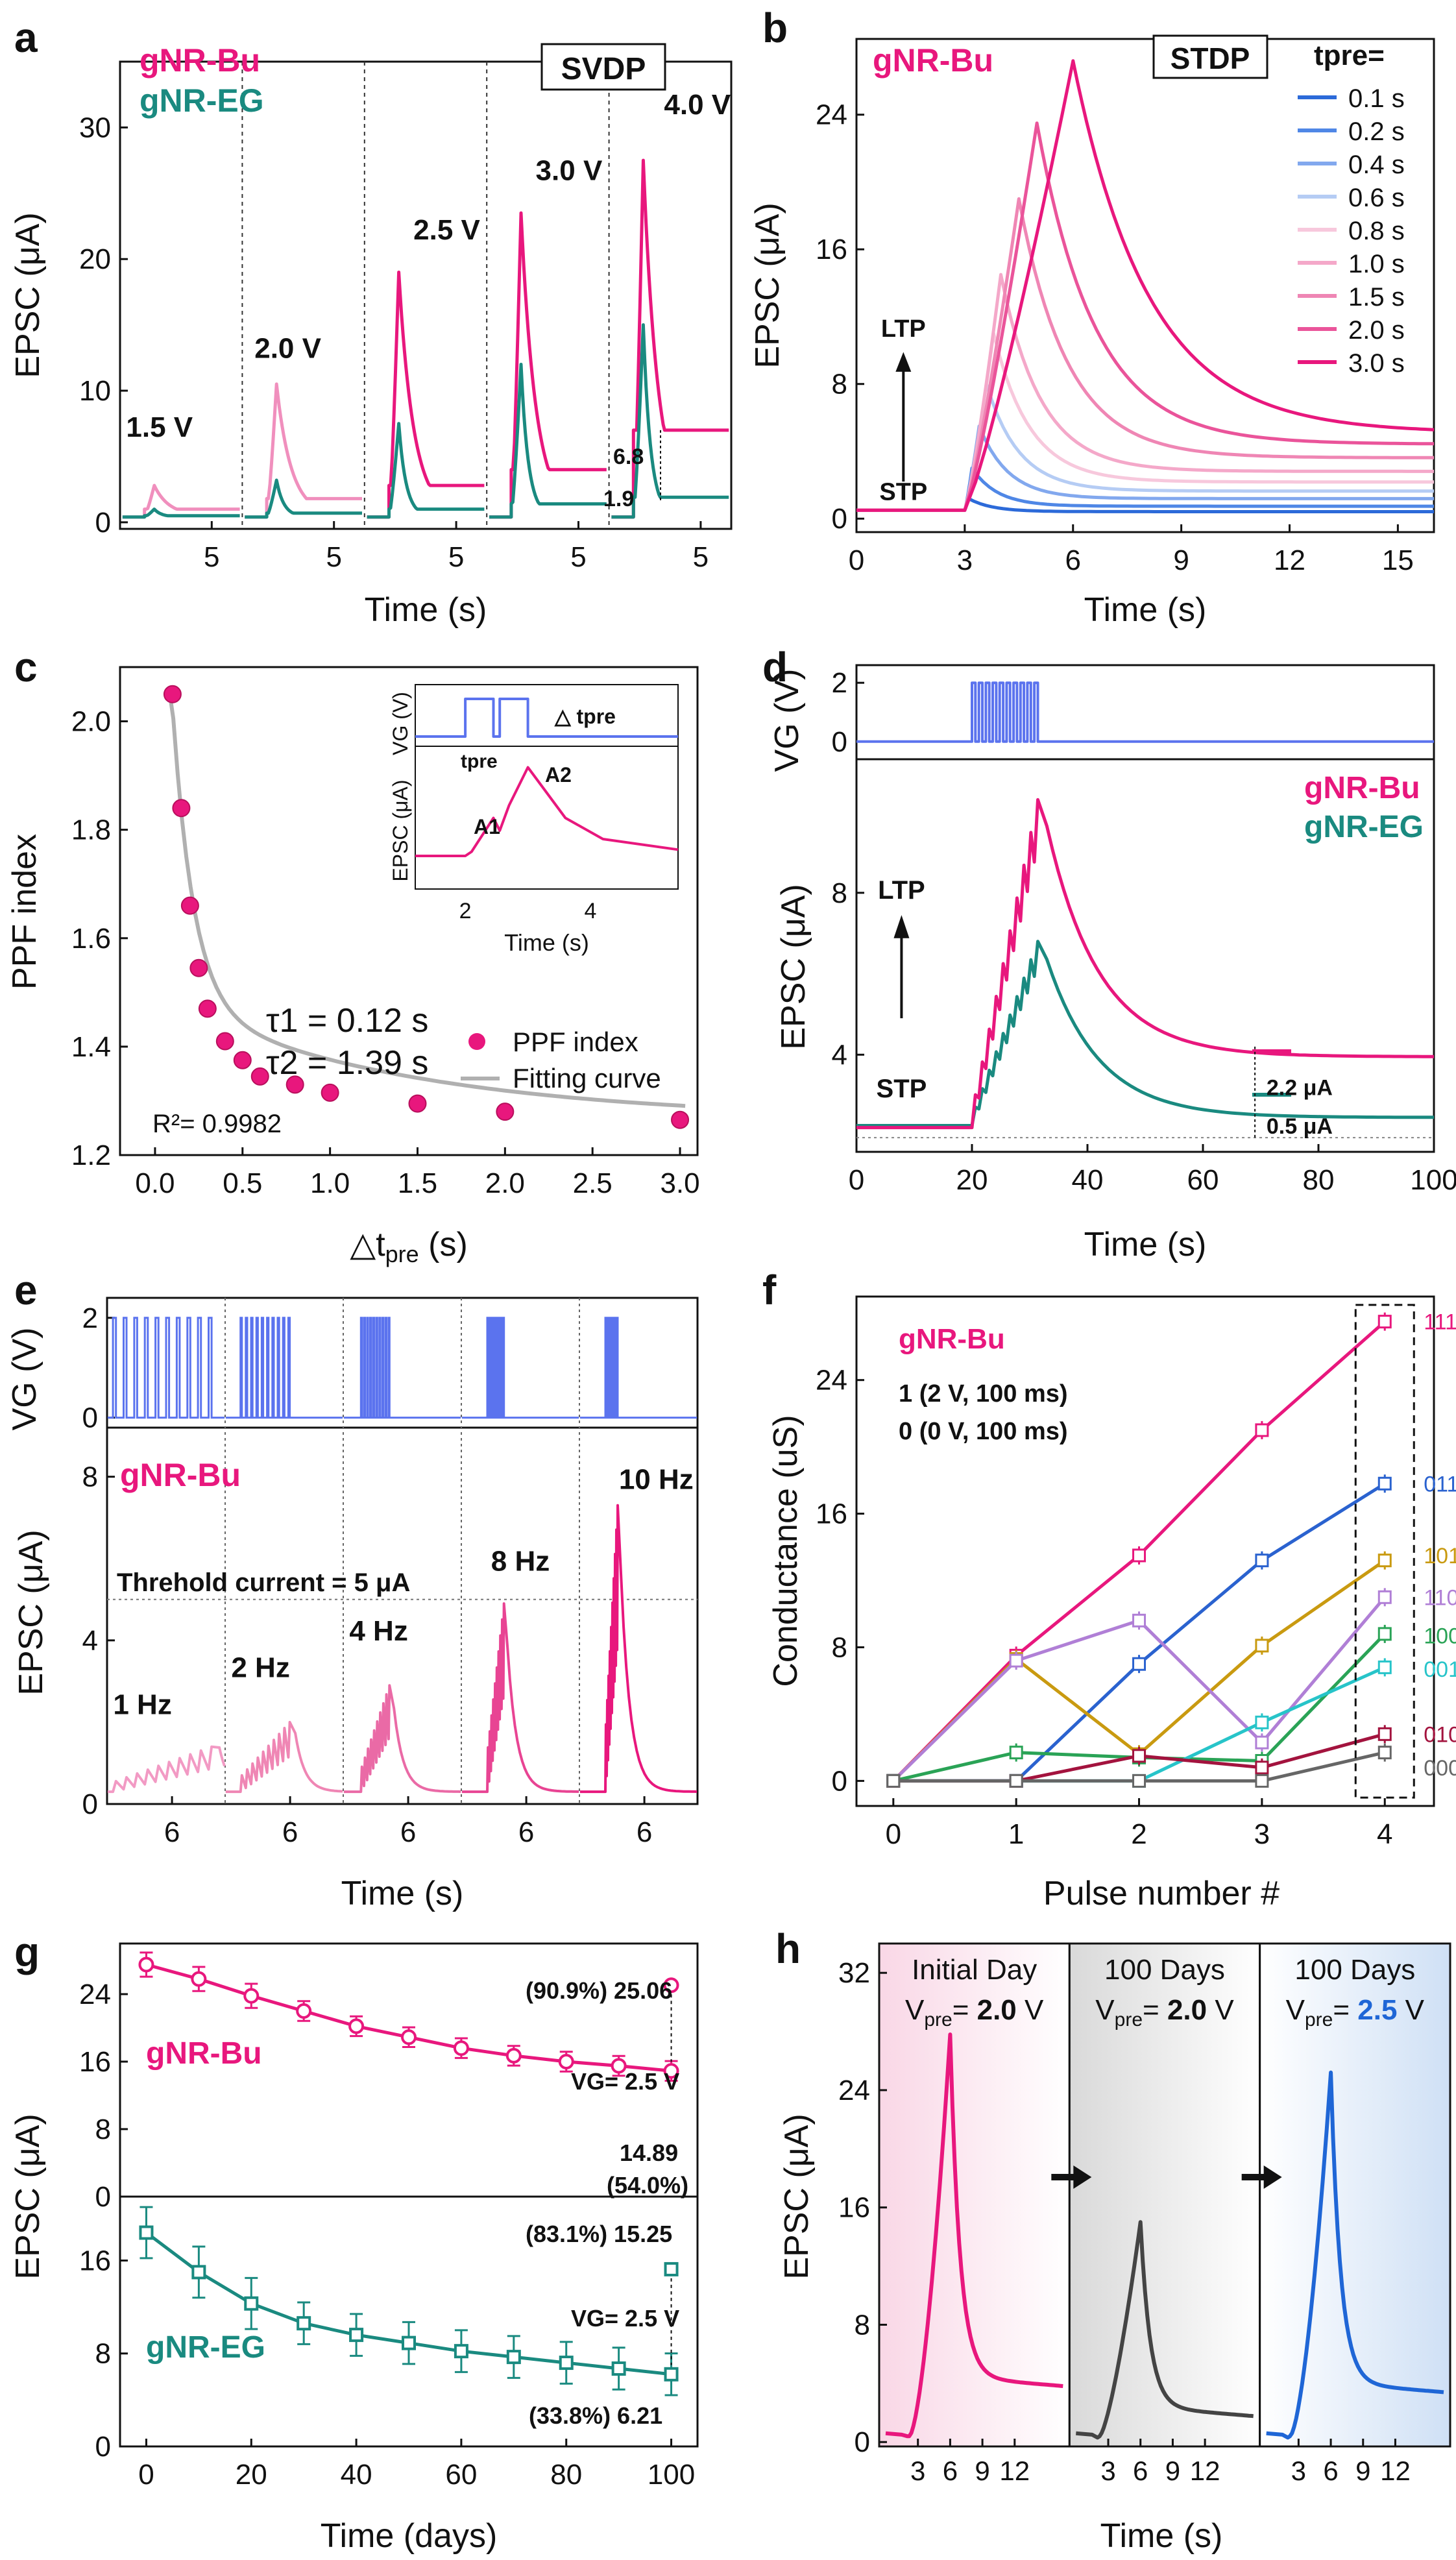 Image resolution: width=1456 pixels, height=2560 pixels. Describe the element at coordinates (1384, 1834) in the screenshot. I see `x-tick-label: 4` at that location.